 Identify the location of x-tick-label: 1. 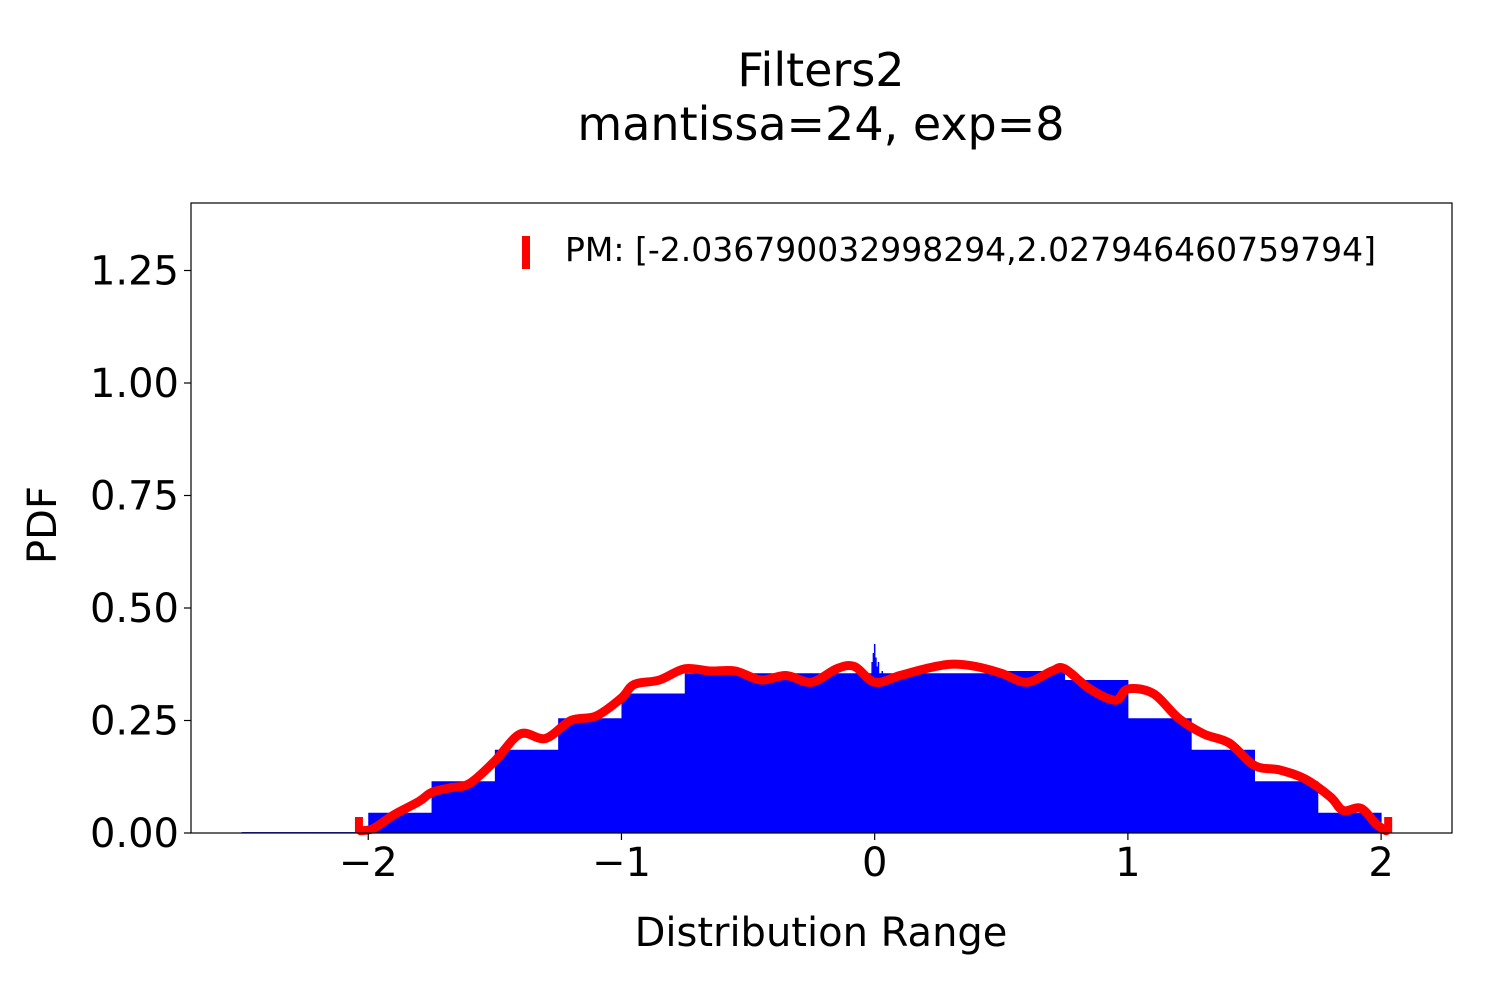
(1127, 863).